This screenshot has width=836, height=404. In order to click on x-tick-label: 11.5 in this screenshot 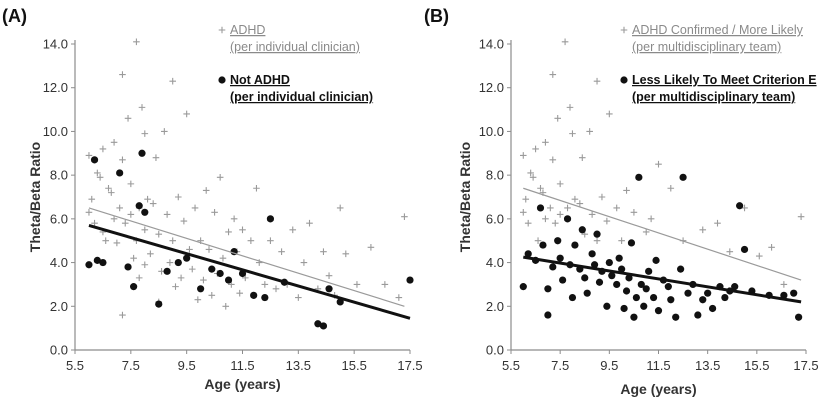, I will do `click(658, 365)`.